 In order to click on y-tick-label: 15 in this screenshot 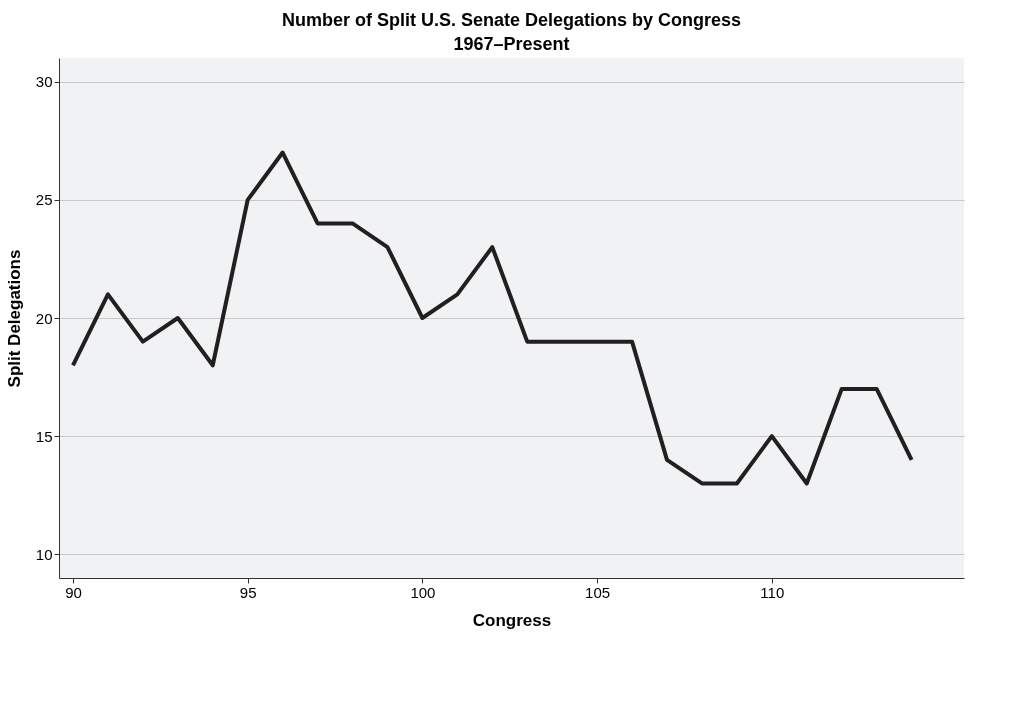, I will do `click(44, 436)`.